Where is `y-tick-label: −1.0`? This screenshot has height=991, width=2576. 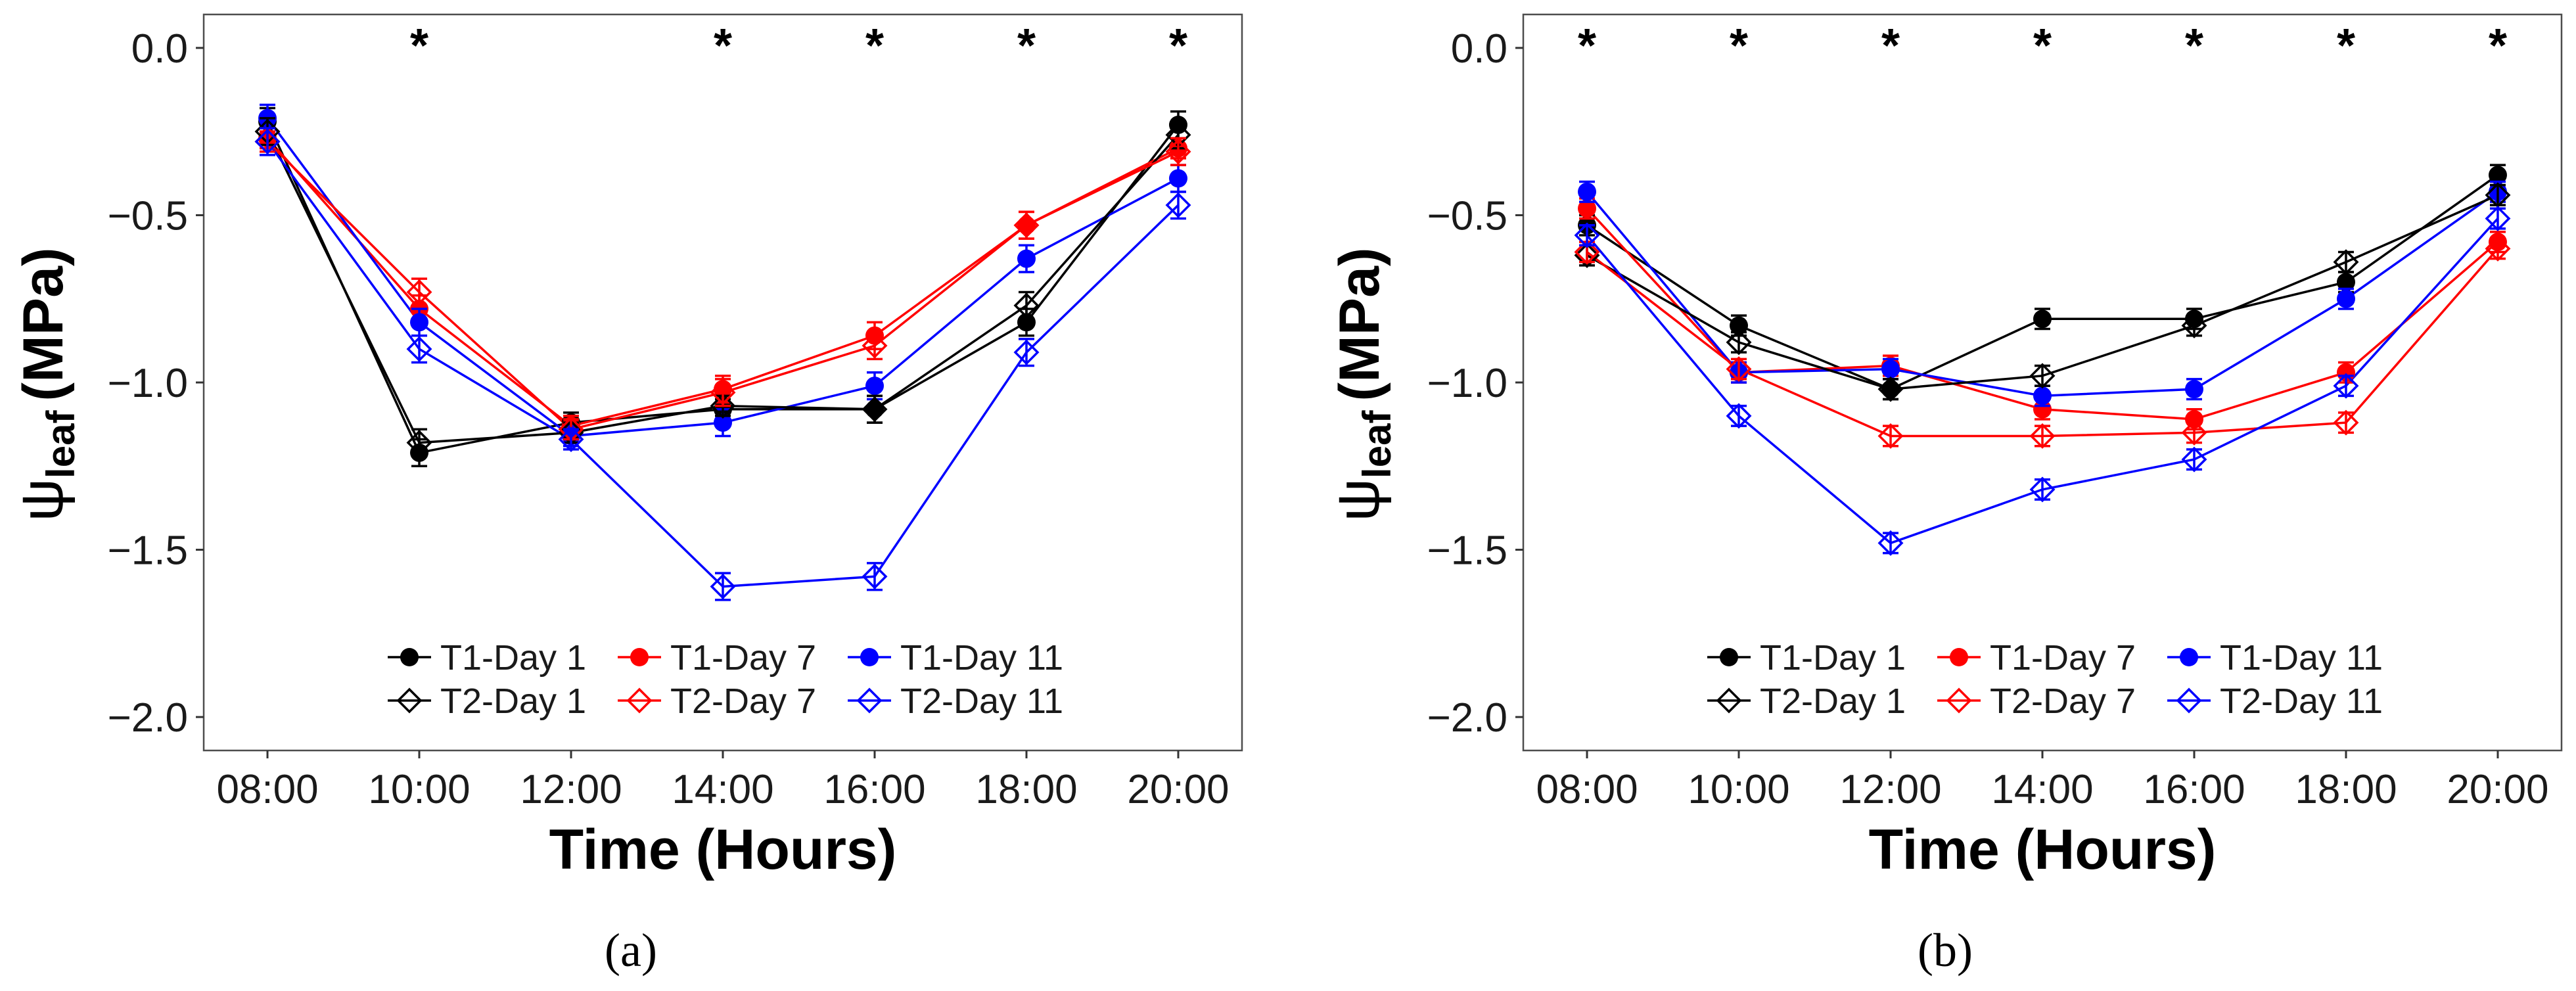
y-tick-label: −1.0 is located at coordinates (1467, 384).